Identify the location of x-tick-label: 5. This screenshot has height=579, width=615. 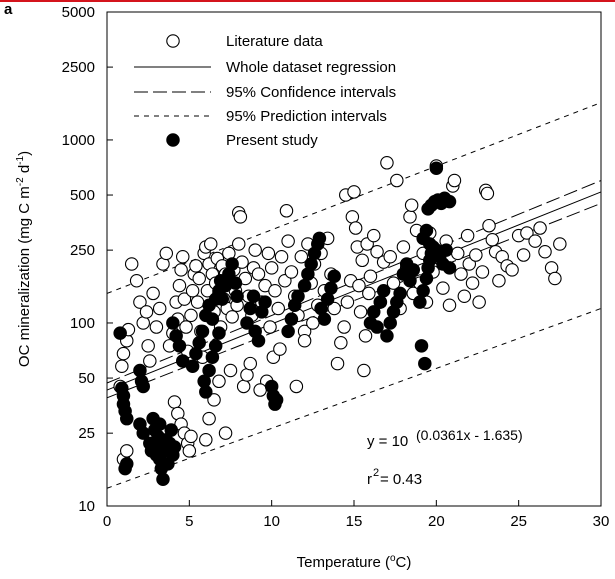
(189, 521).